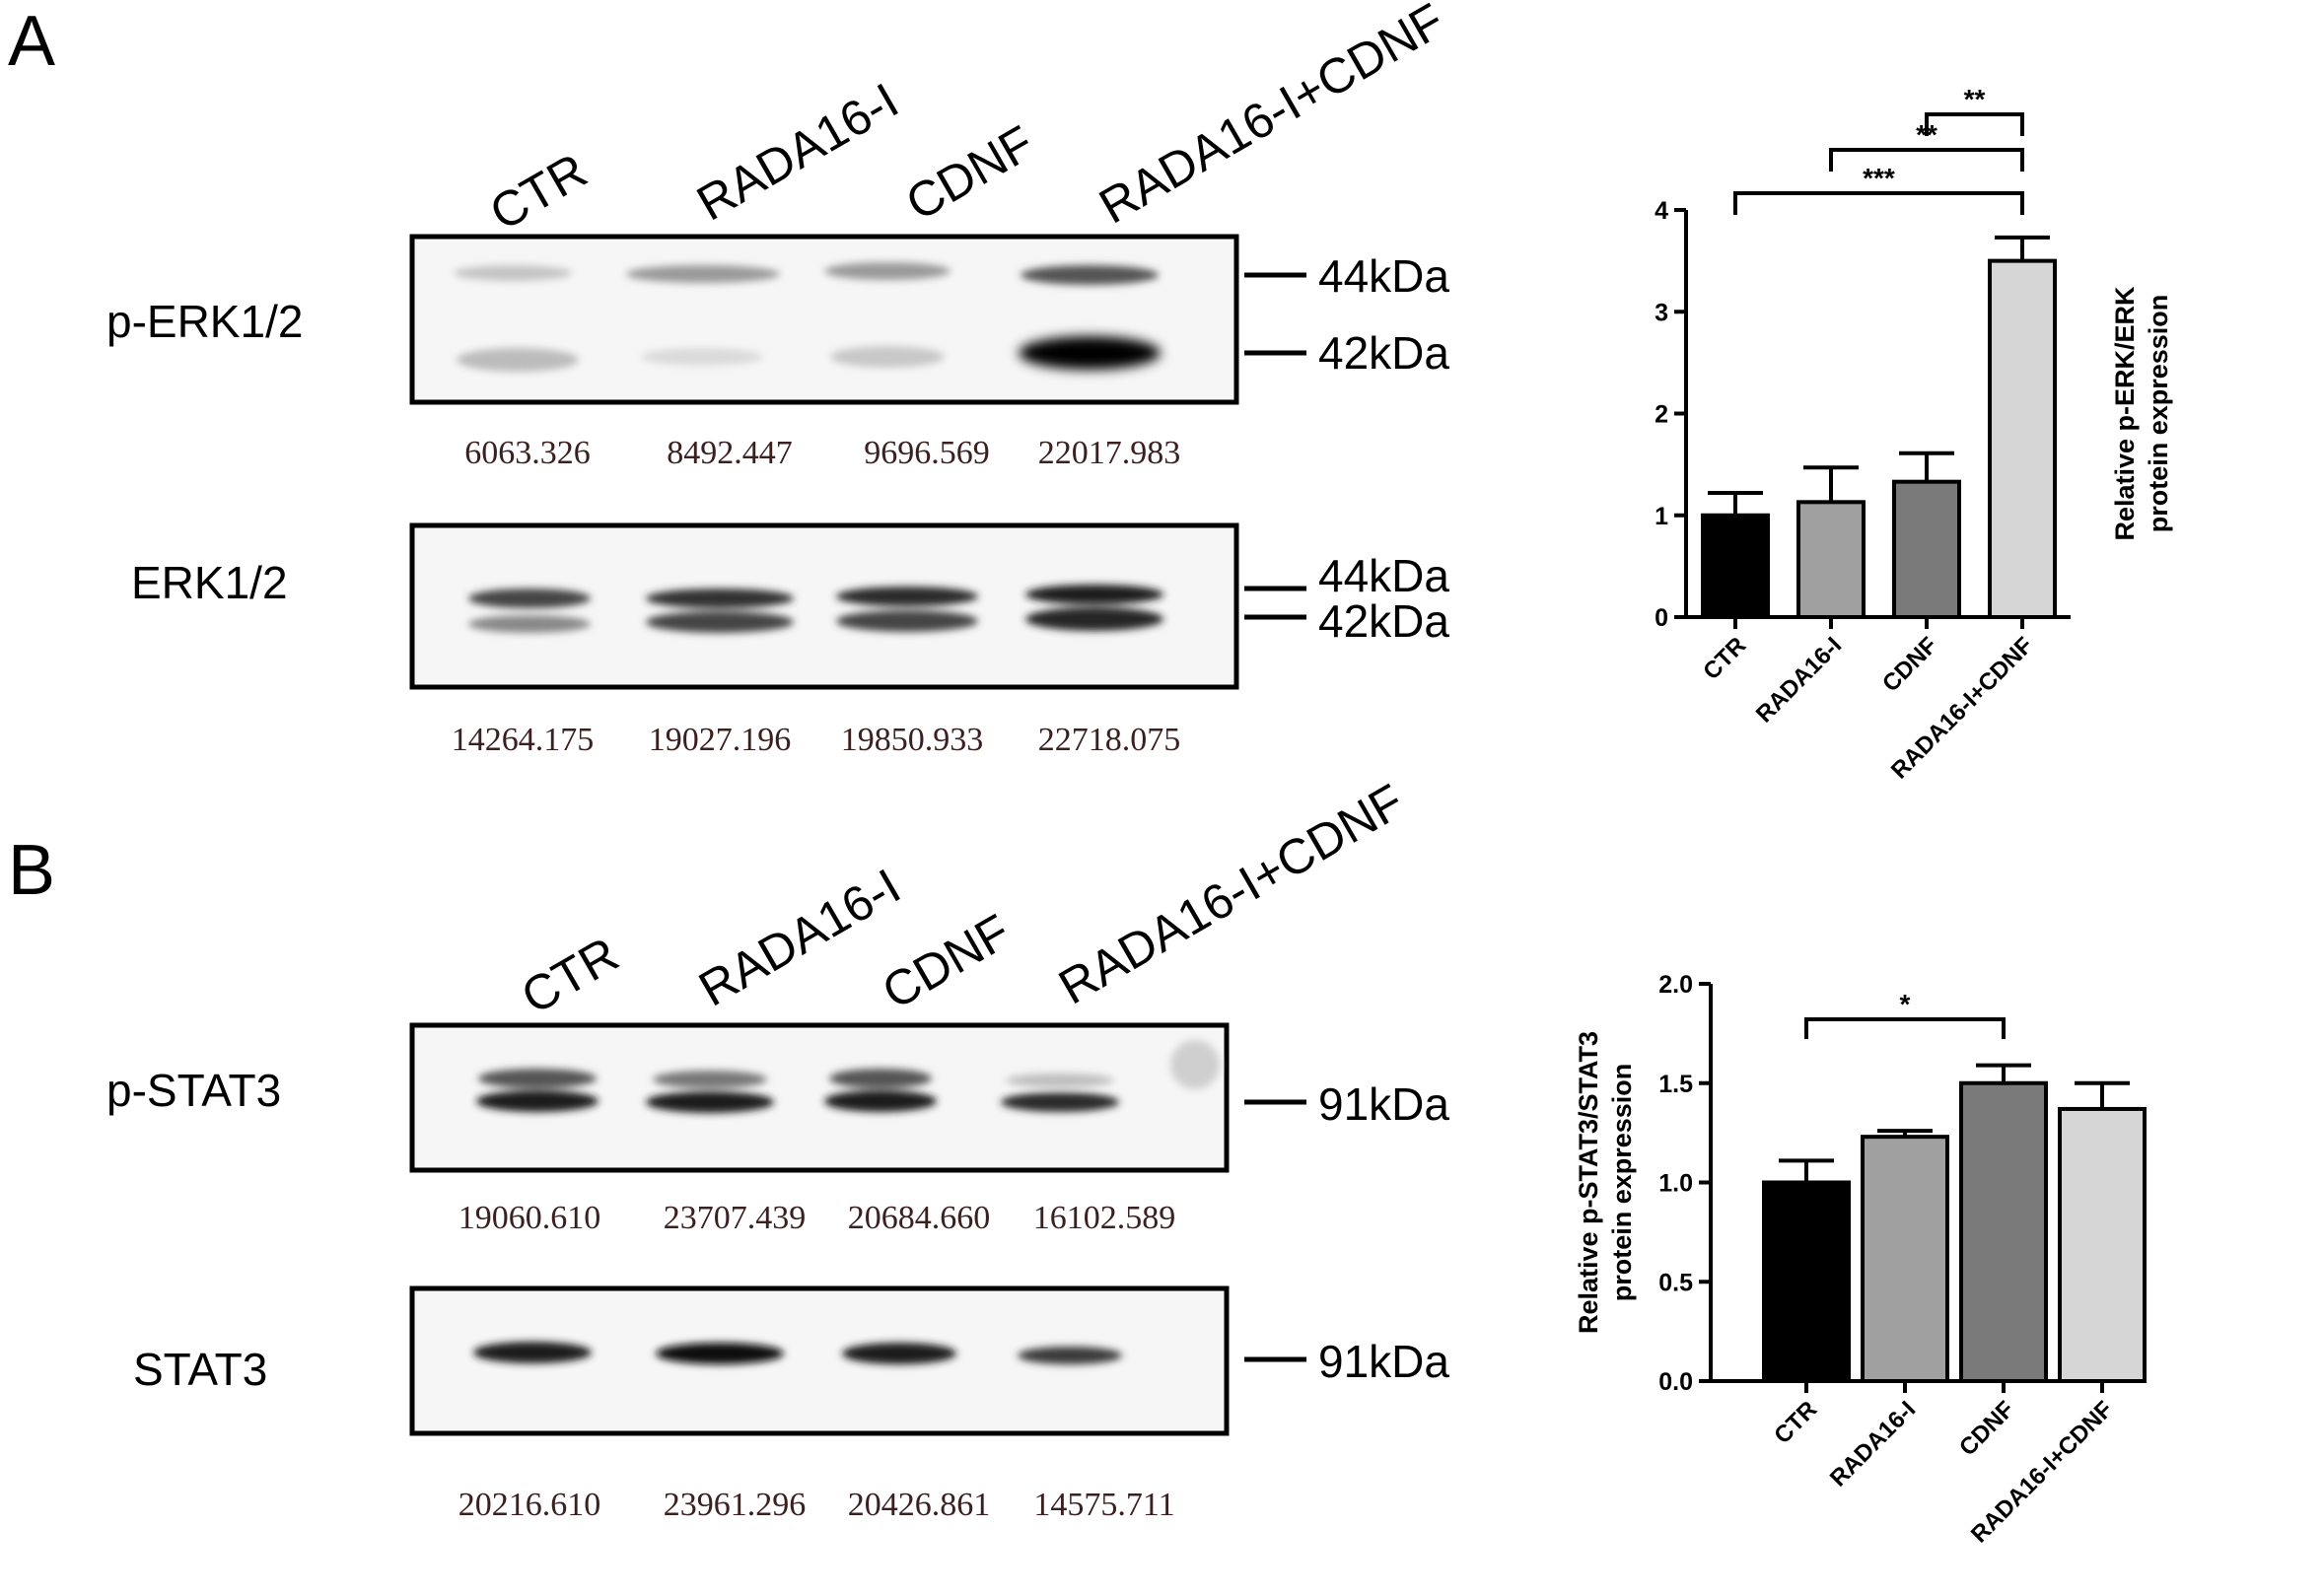 The height and width of the screenshot is (1596, 2324). I want to click on blot-erk, so click(824, 606).